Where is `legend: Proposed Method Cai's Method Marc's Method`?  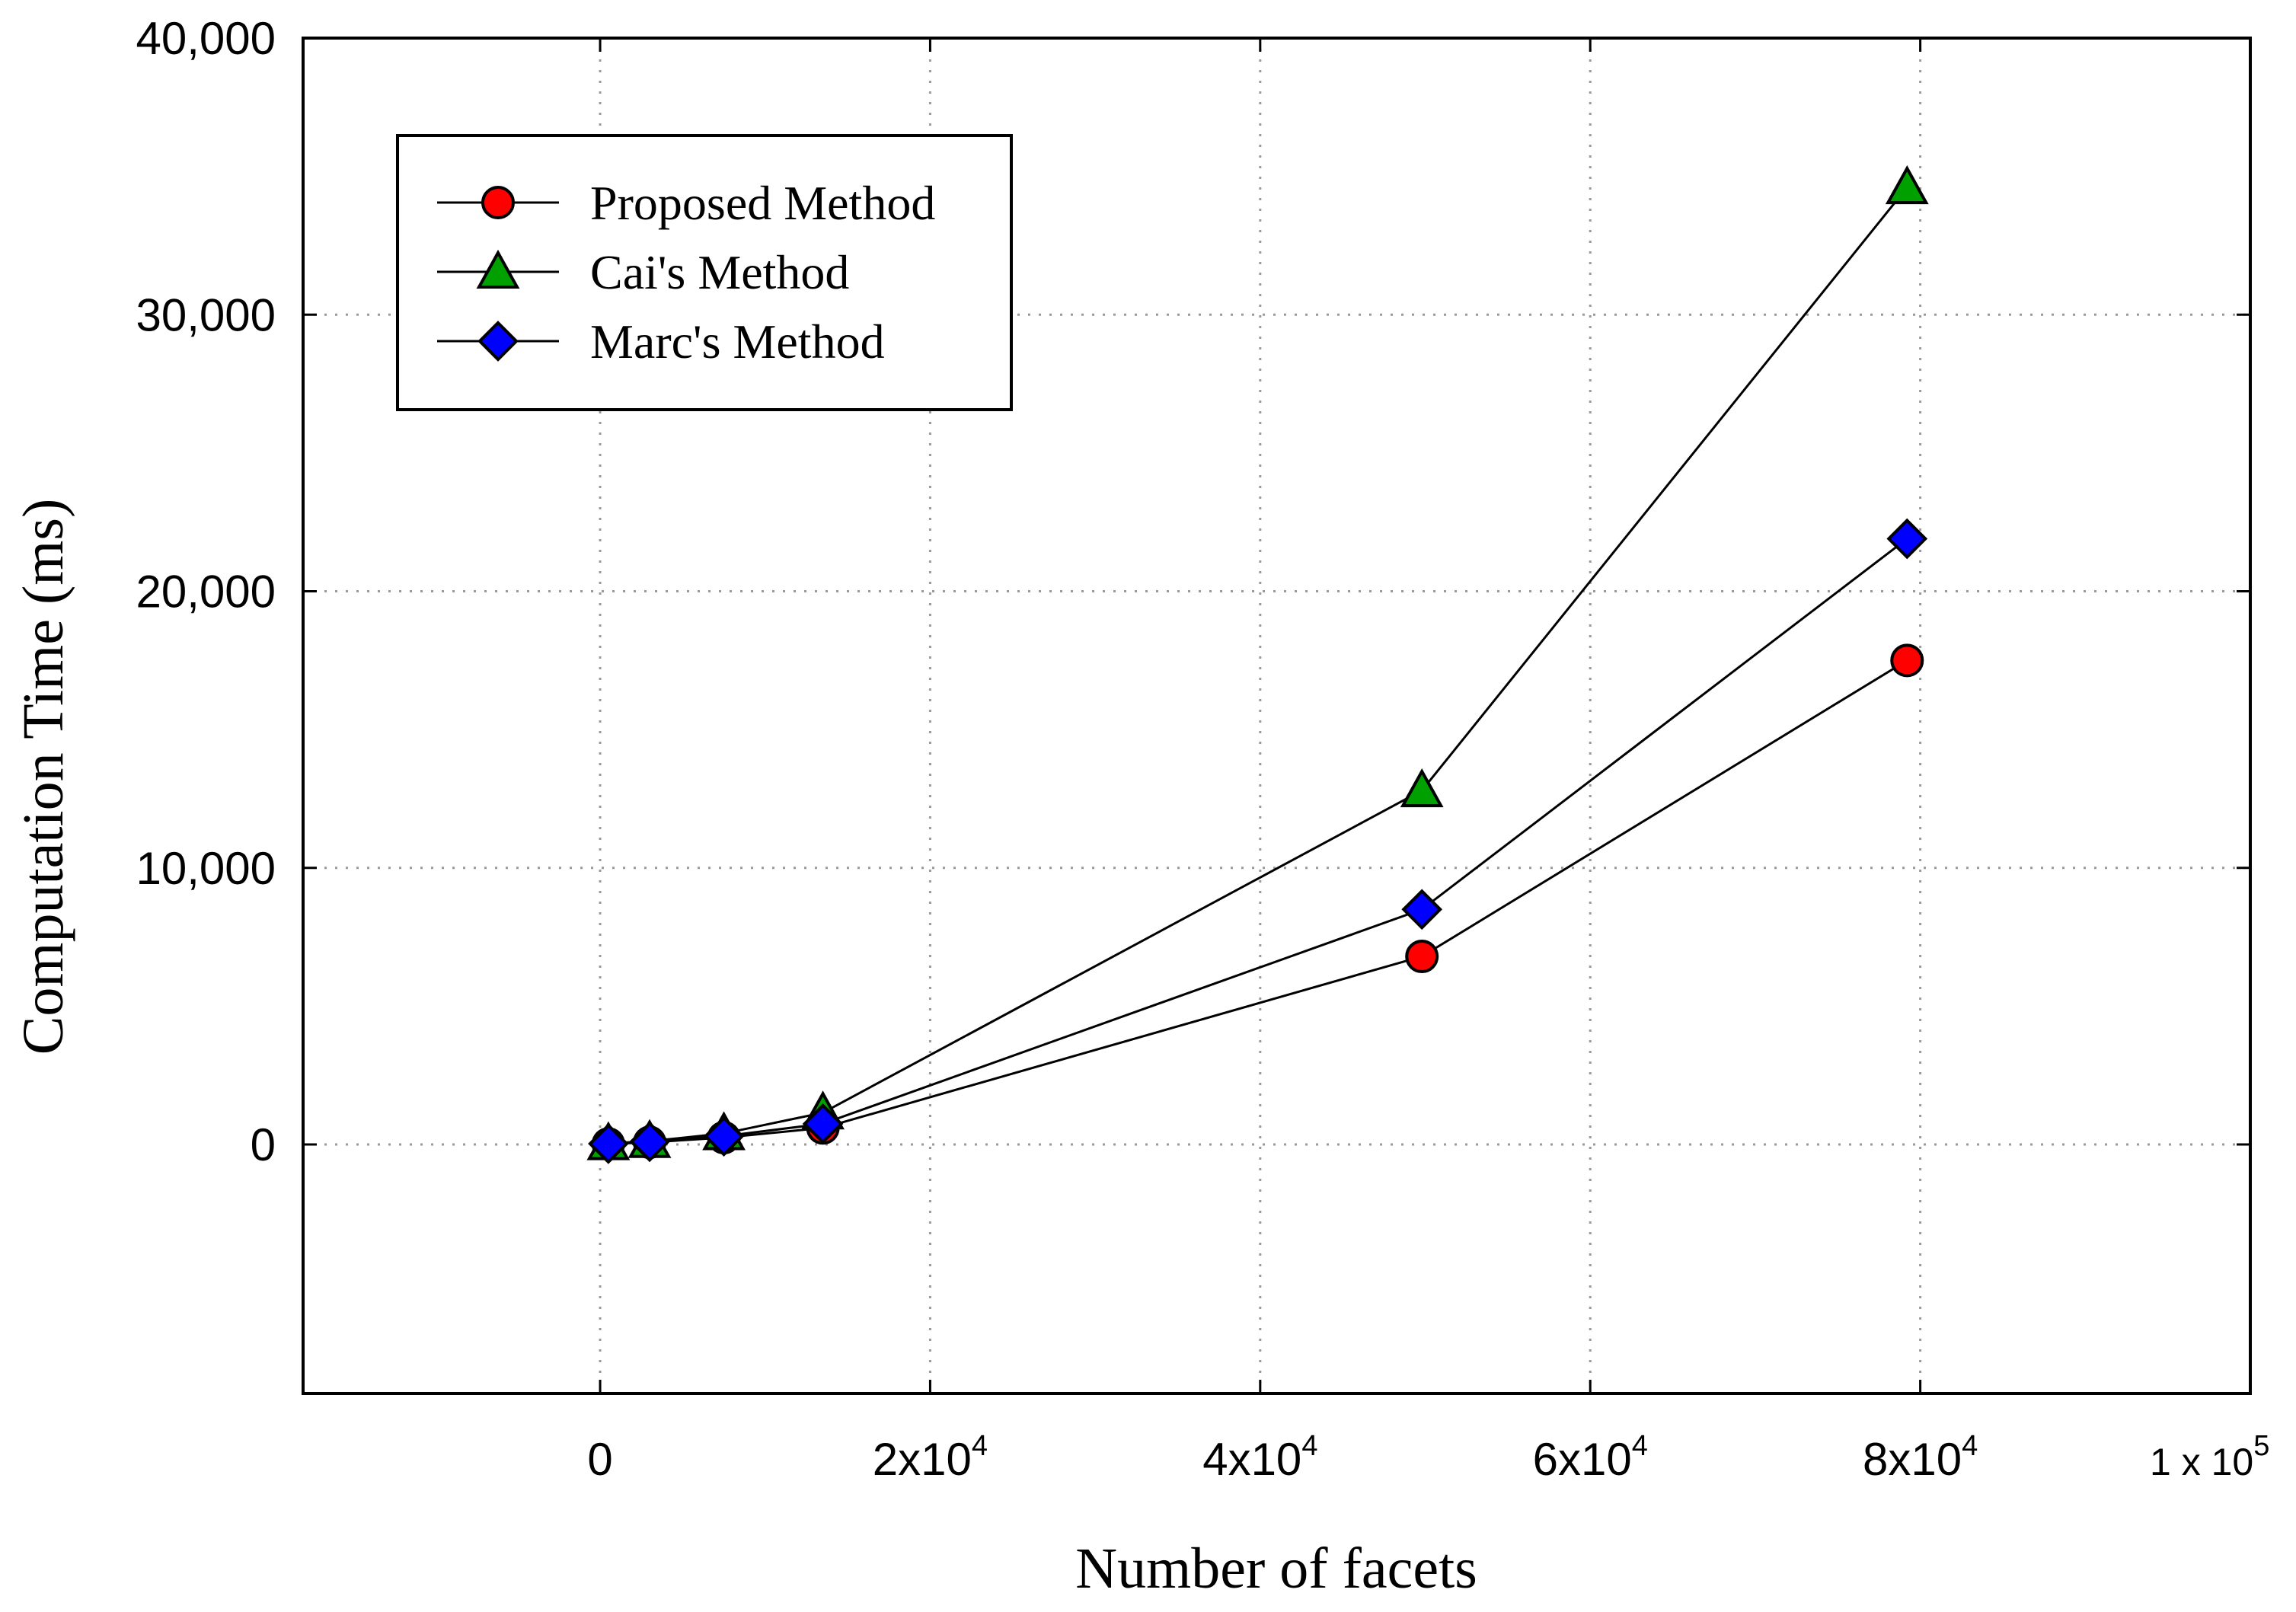
legend: Proposed Method Cai's Method Marc's Method is located at coordinates (705, 272).